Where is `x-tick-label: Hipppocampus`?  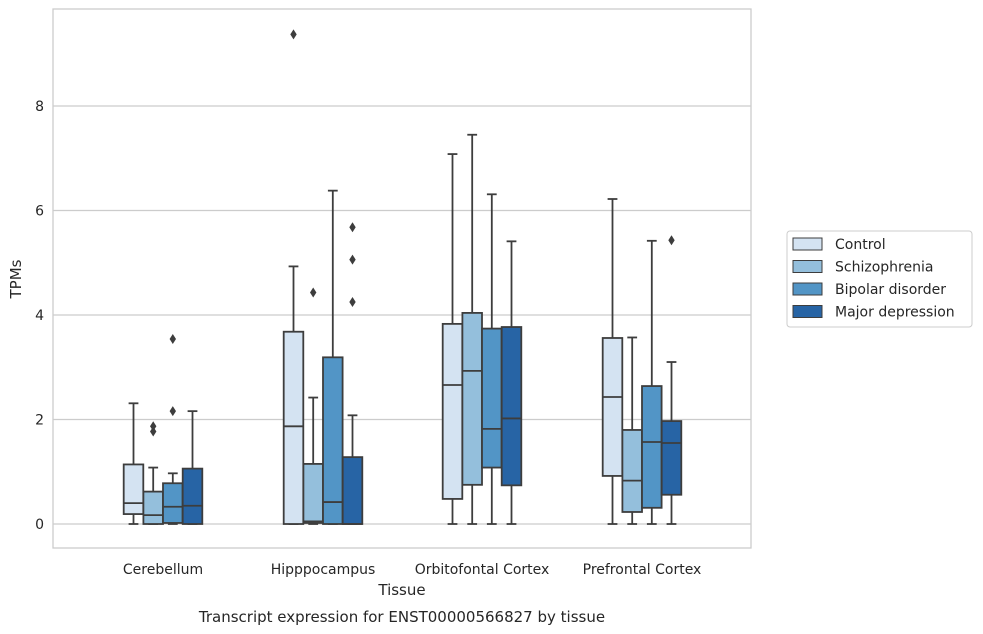 x-tick-label: Hipppocampus is located at coordinates (323, 570).